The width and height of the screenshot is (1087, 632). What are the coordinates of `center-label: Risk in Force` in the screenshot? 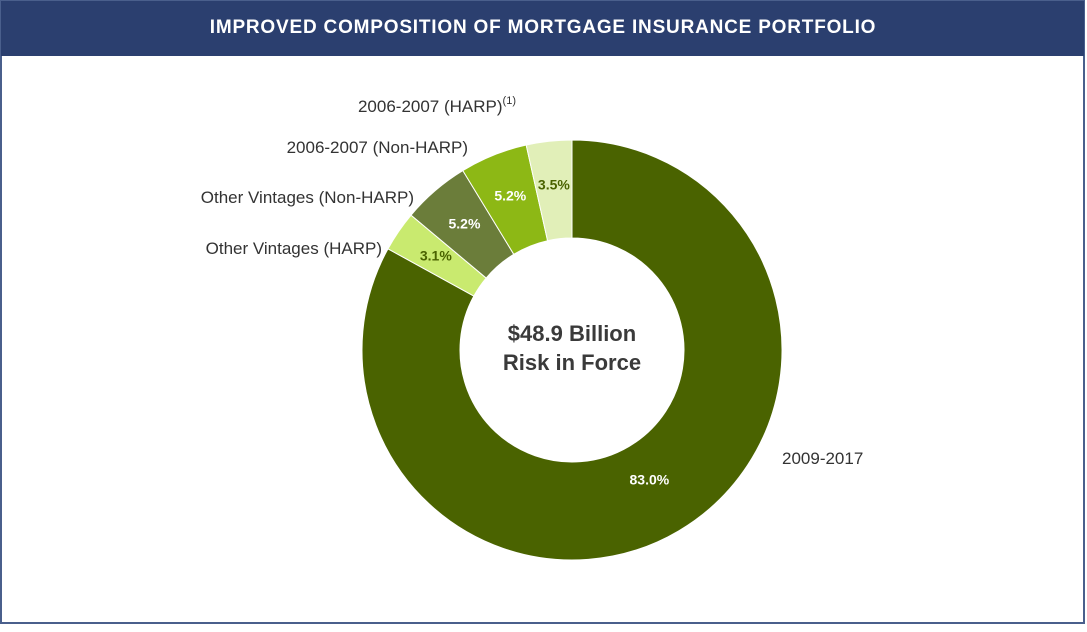 It's located at (572, 362).